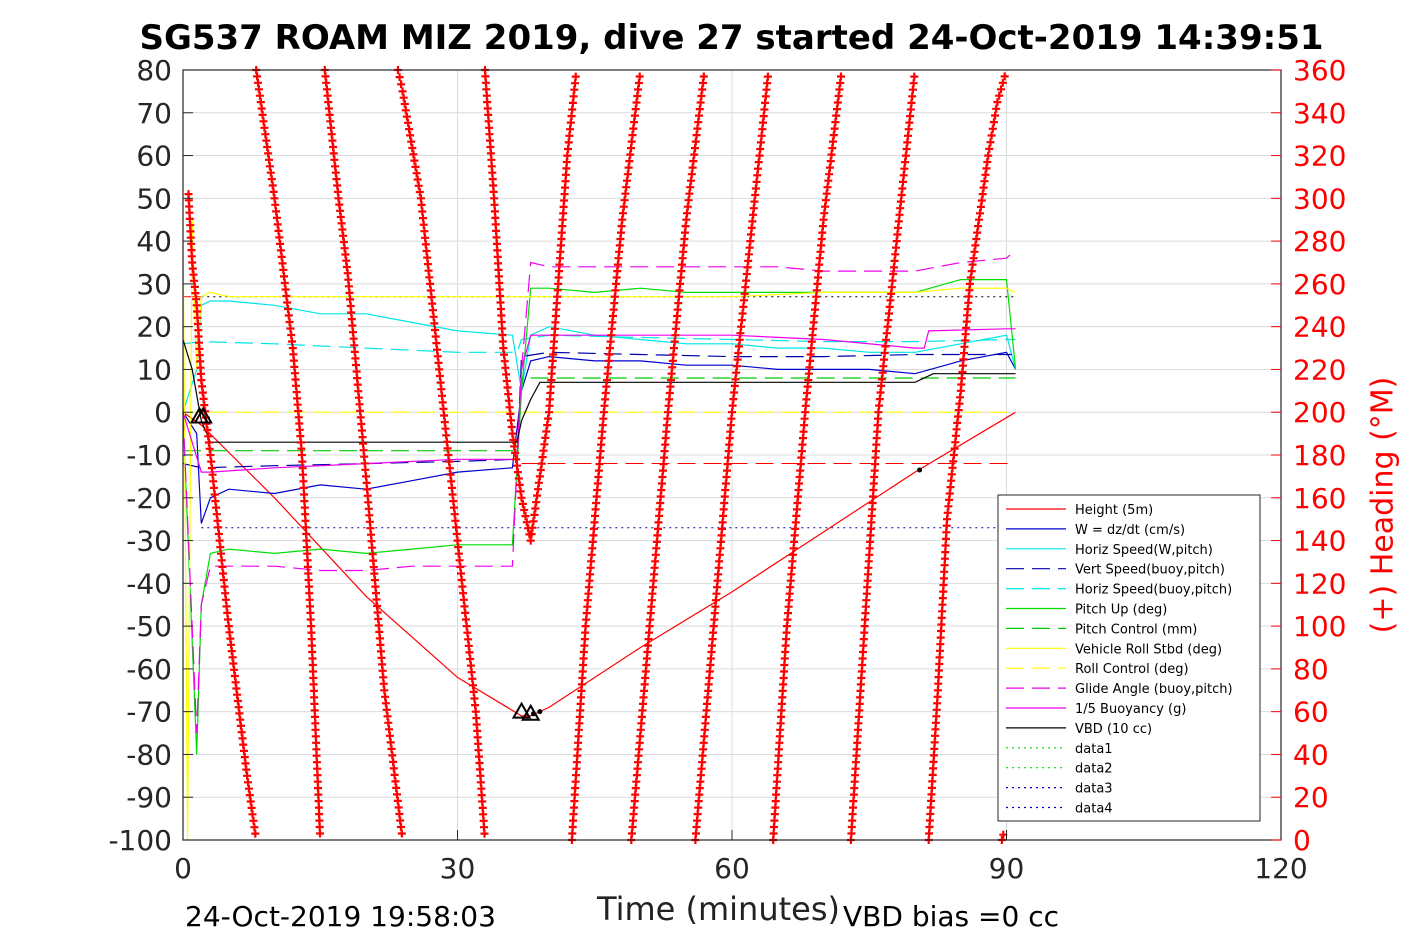  What do you see at coordinates (149, 455) in the screenshot?
I see `y-tick-label: -10` at bounding box center [149, 455].